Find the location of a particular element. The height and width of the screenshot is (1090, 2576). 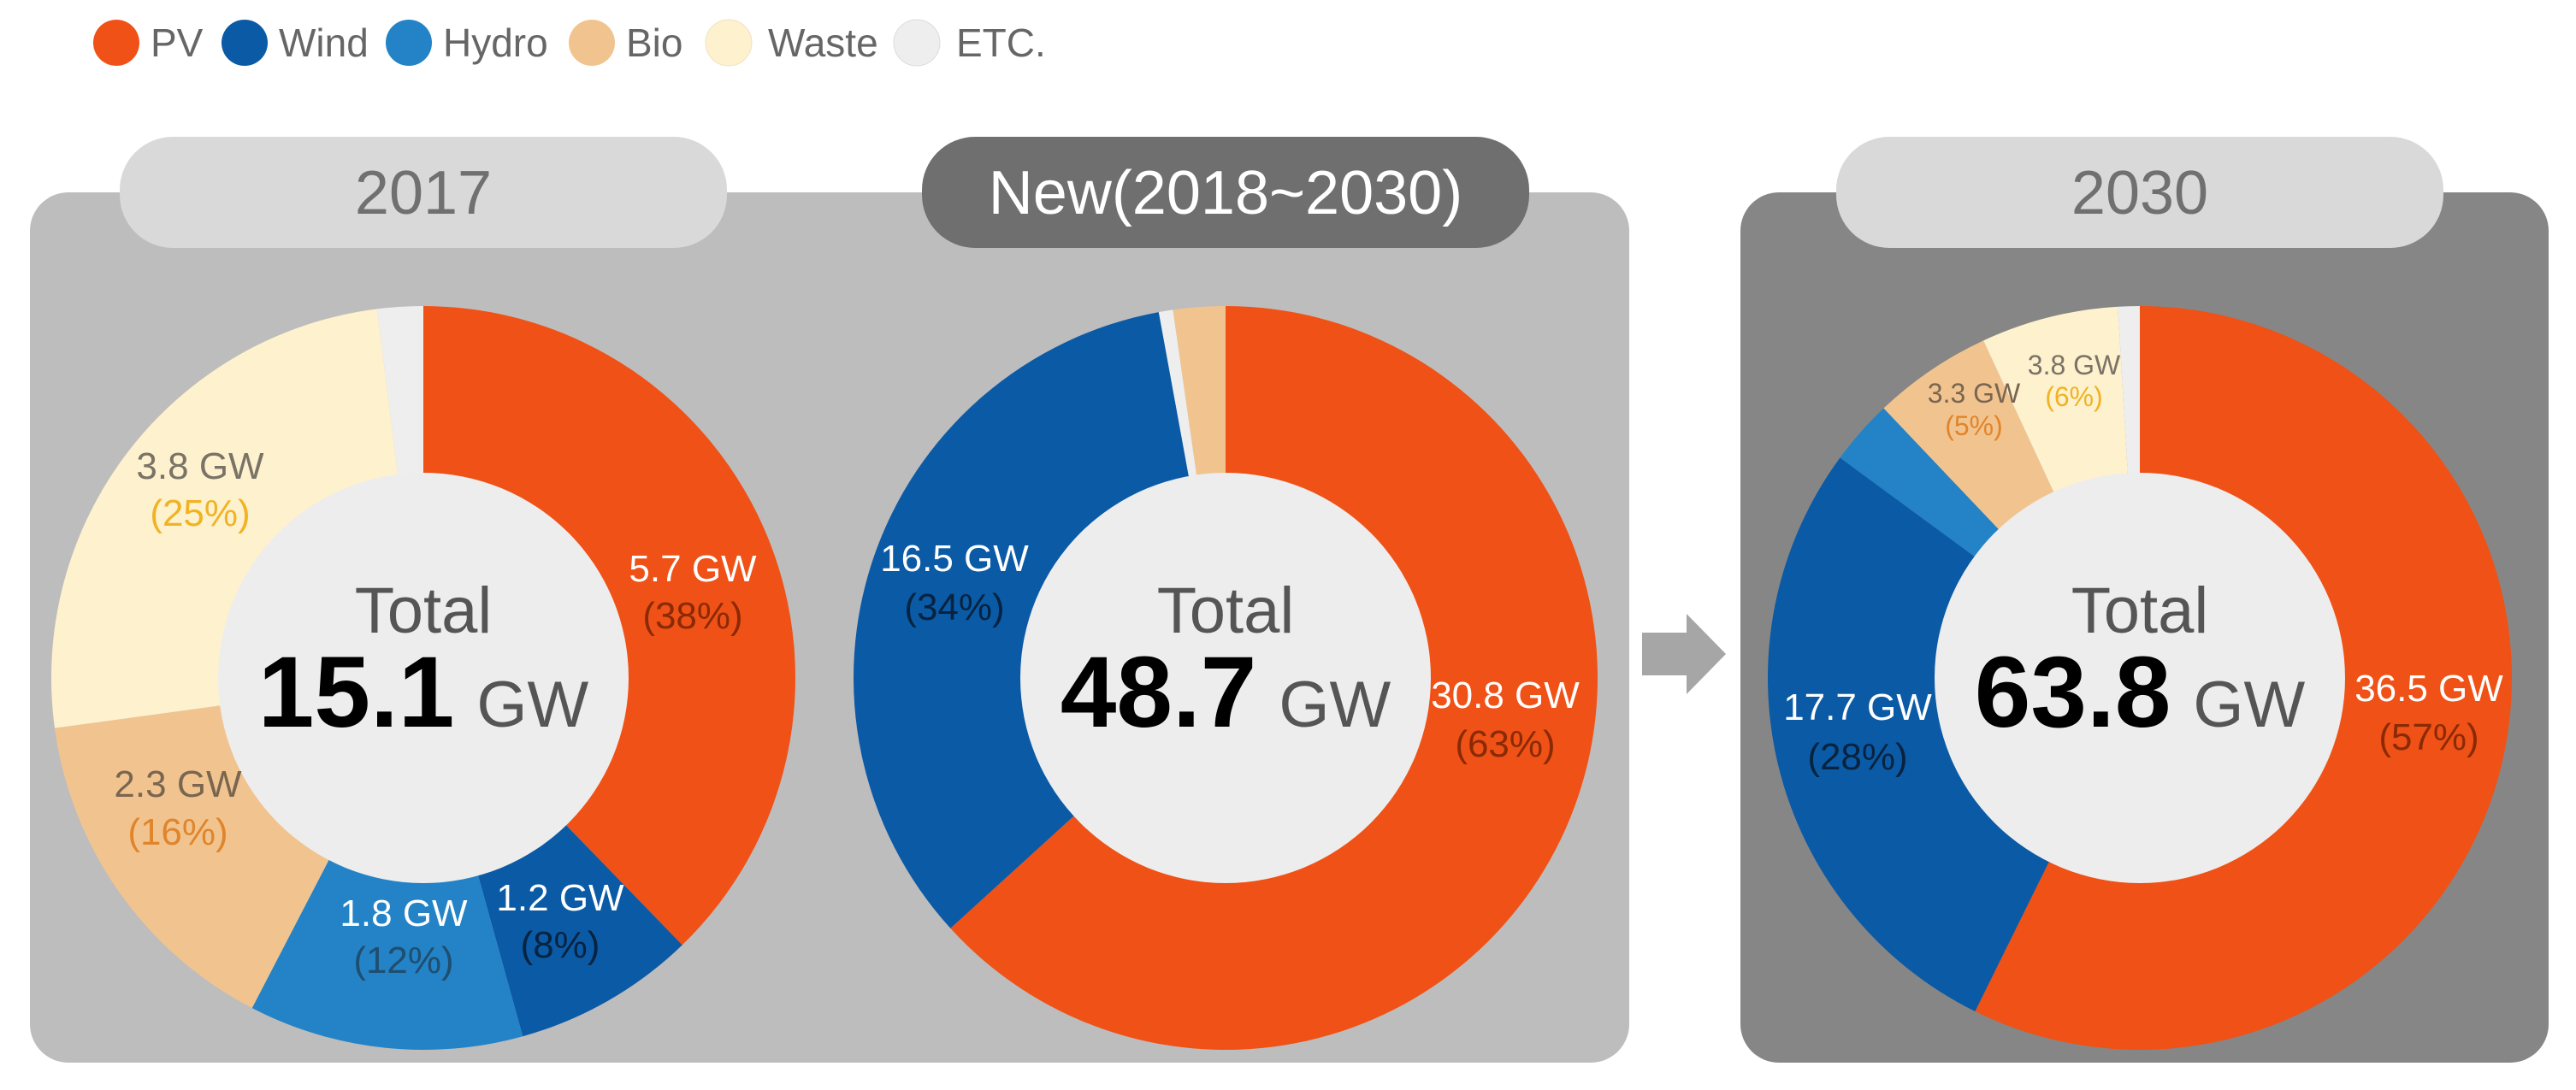

slice-label-bio-pct-2030: (5%) is located at coordinates (1974, 425).